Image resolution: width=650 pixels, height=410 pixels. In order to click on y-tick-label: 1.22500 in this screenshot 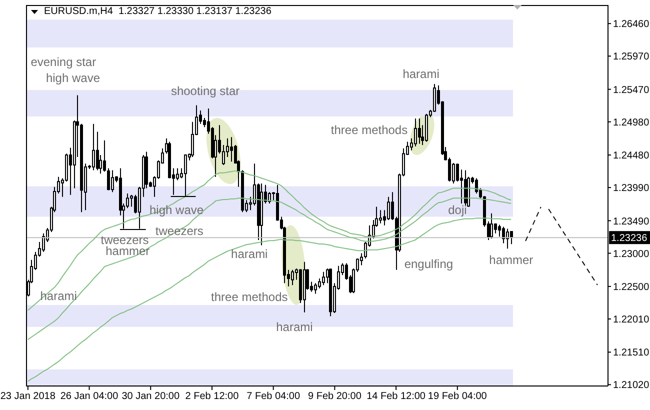, I will do `click(631, 287)`.